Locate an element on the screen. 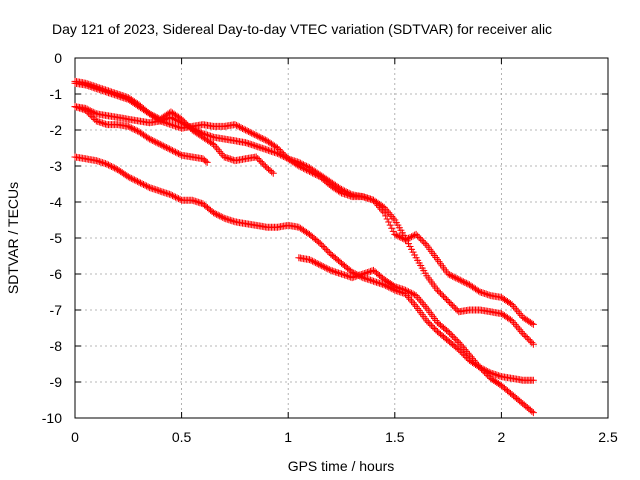 This screenshot has width=640, height=480. y-tick-label: -10 is located at coordinates (52, 418).